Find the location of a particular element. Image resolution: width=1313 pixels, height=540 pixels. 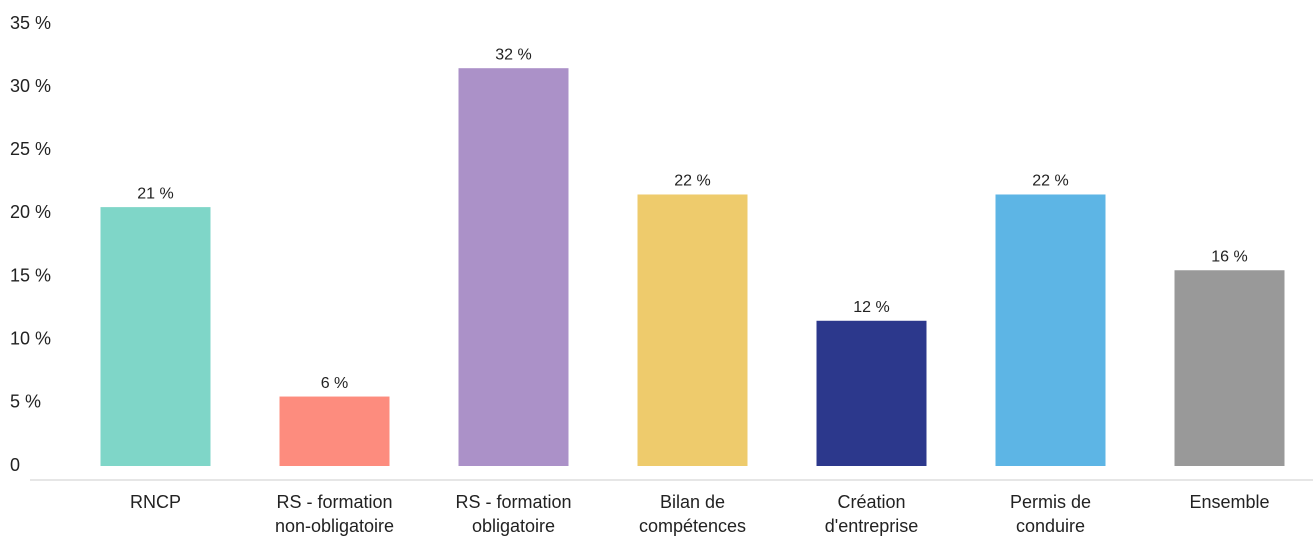

x-tick-line: Ensemble is located at coordinates (1229, 502).